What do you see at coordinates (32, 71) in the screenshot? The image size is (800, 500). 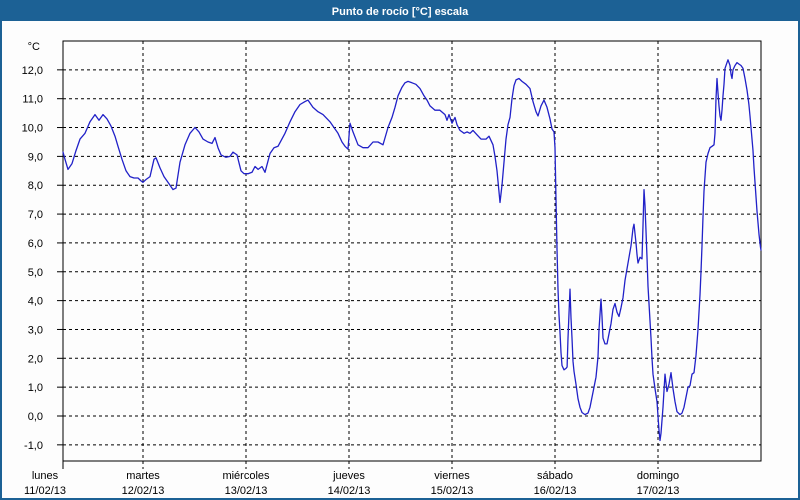 I see `y-tick-label: 12,0` at bounding box center [32, 71].